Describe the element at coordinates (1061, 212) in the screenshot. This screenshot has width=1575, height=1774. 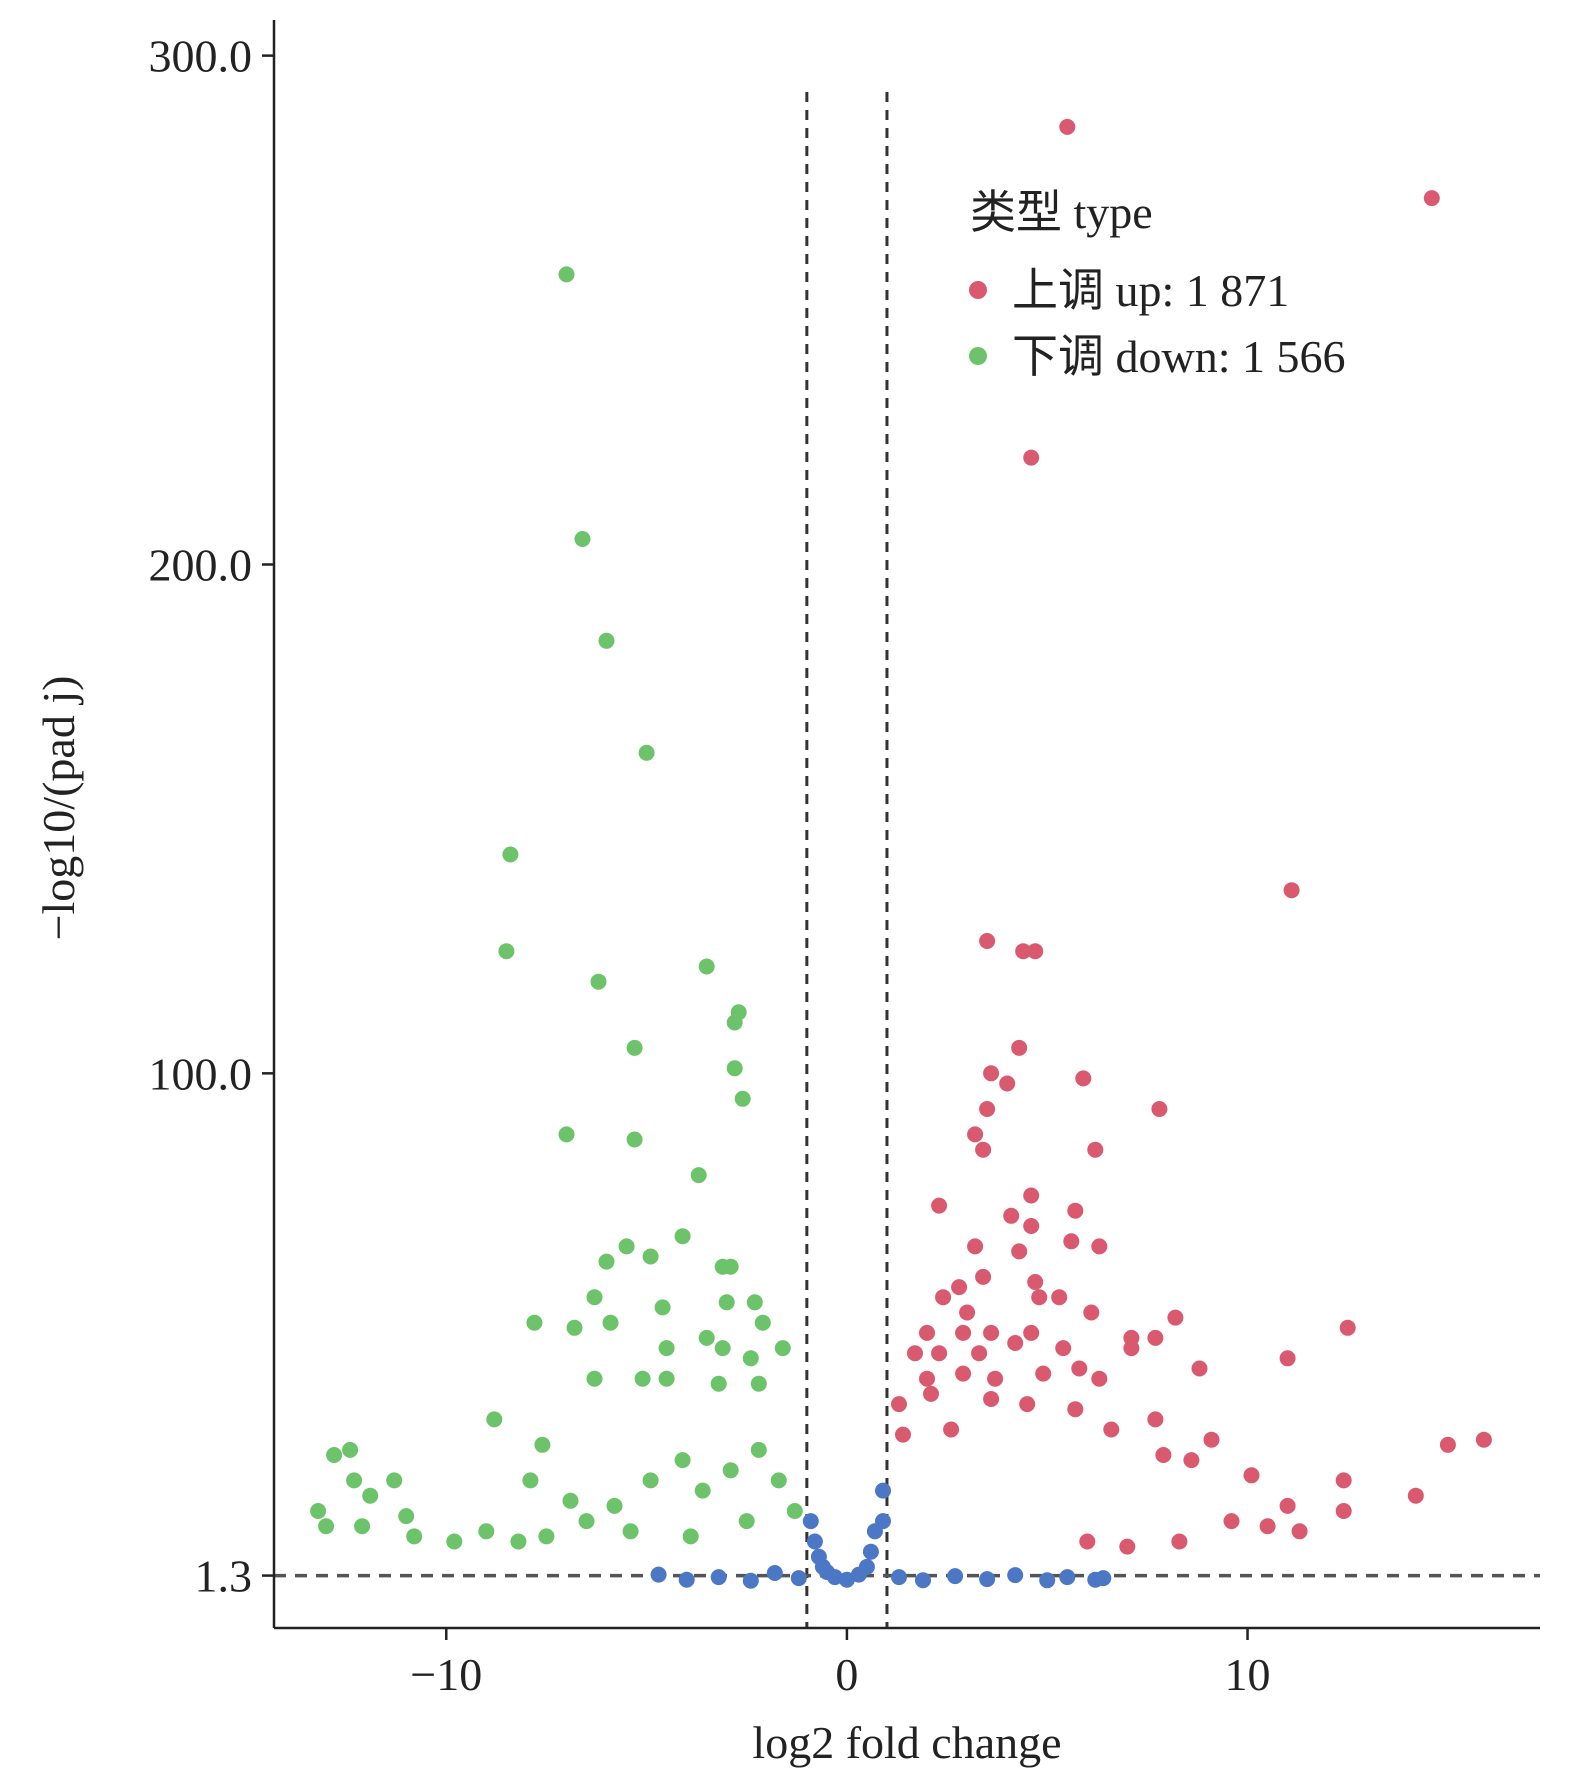
I see `legend-title: 类型 type` at that location.